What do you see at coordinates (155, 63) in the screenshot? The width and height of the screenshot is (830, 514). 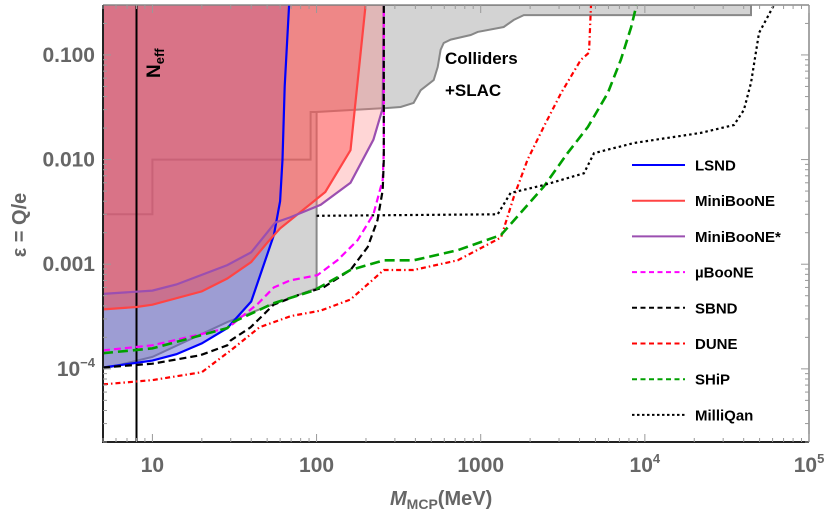 I see `neff-label: Neff` at bounding box center [155, 63].